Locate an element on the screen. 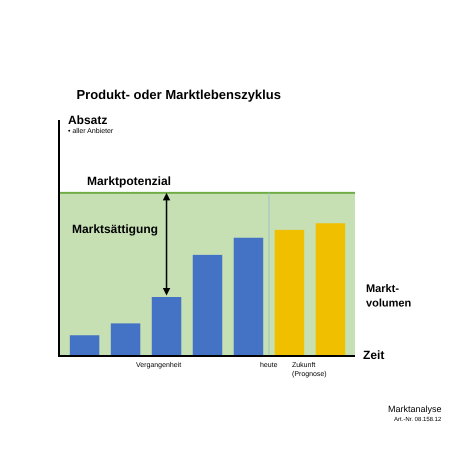 The image size is (450, 450). annotation: Marktsättigung is located at coordinates (115, 229).